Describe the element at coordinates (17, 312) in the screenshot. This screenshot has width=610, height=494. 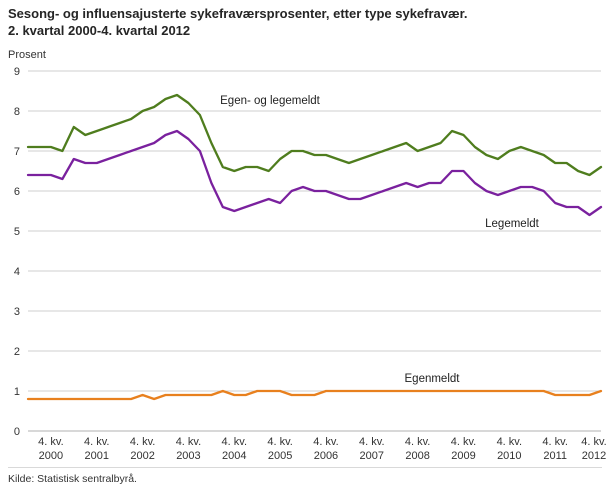
I see `y-tick-label: 3` at that location.